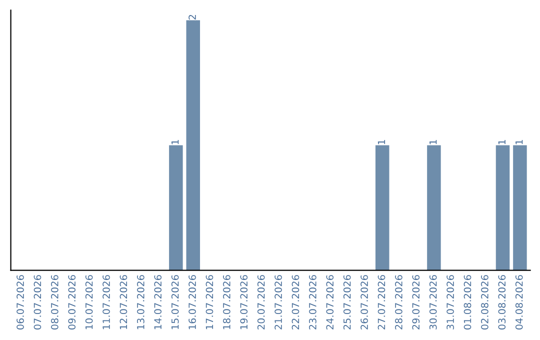  Describe the element at coordinates (502, 302) in the screenshot. I see `x-tick-label: 03.08.2026` at that location.